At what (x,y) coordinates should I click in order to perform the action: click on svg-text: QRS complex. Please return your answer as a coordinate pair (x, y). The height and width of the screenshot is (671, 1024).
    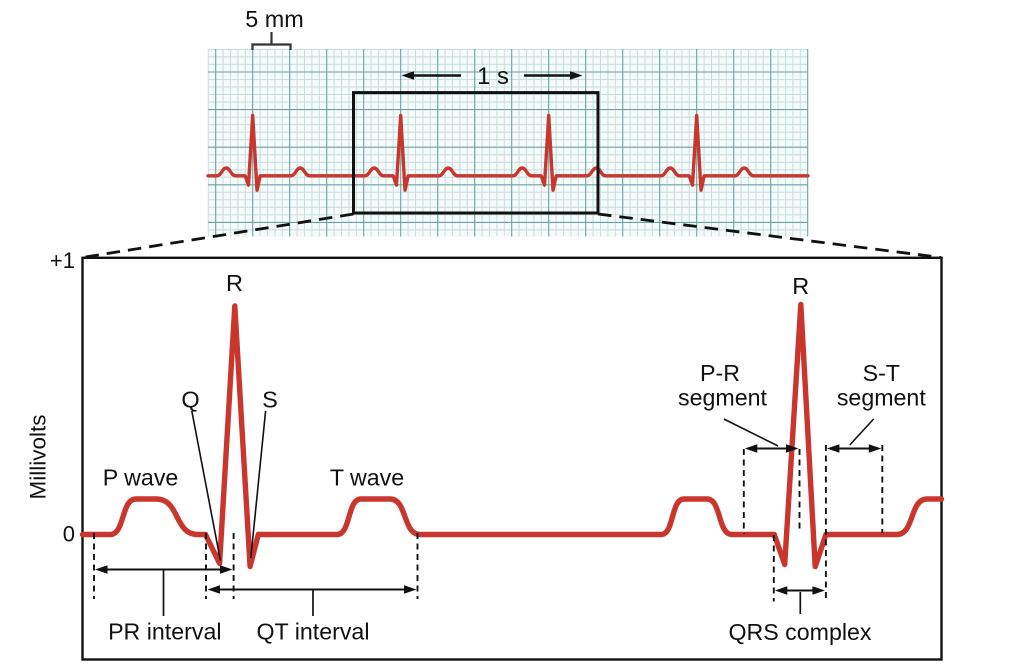
    Looking at the image, I should click on (799, 632).